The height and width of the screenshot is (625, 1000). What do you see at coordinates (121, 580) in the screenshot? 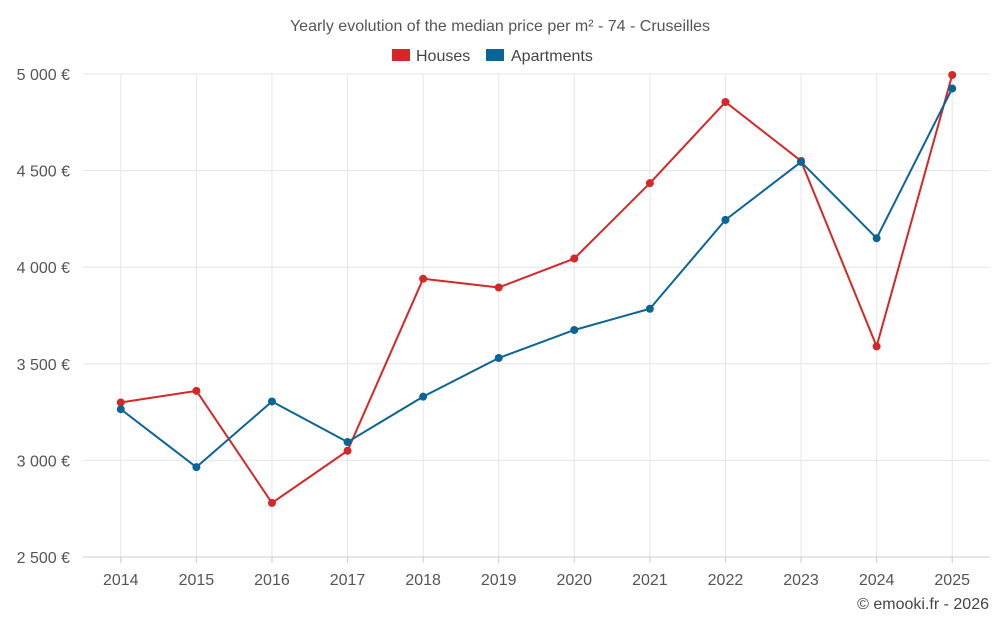
I see `x-tick-label: 2014` at bounding box center [121, 580].